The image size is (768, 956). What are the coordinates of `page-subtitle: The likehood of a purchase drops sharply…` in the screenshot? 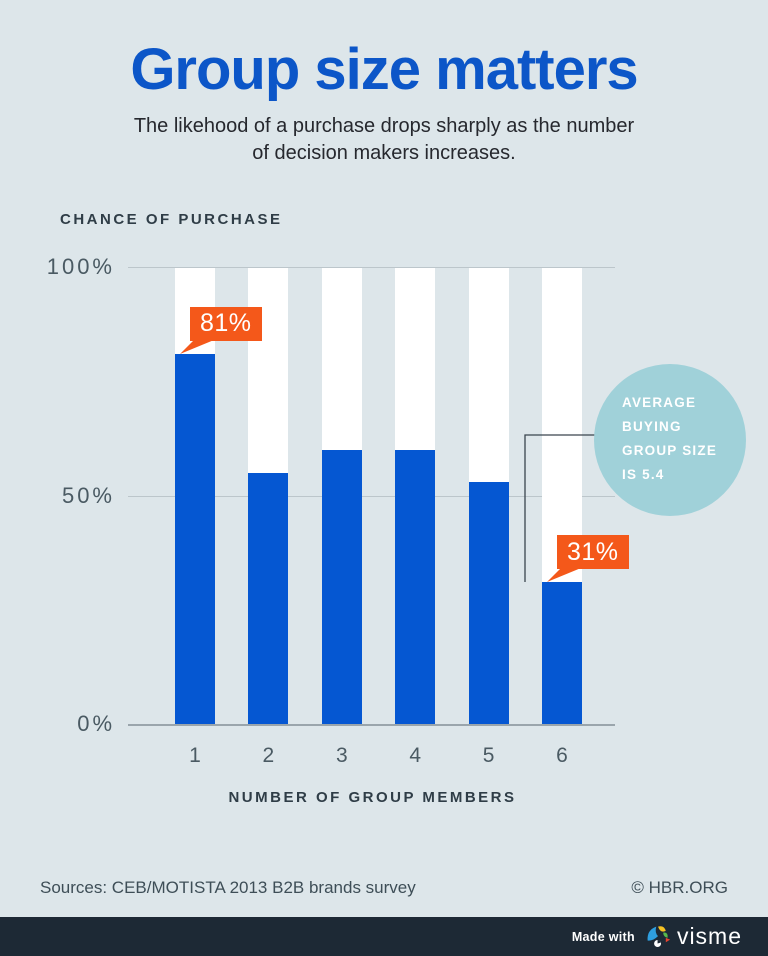 It's located at (384, 140).